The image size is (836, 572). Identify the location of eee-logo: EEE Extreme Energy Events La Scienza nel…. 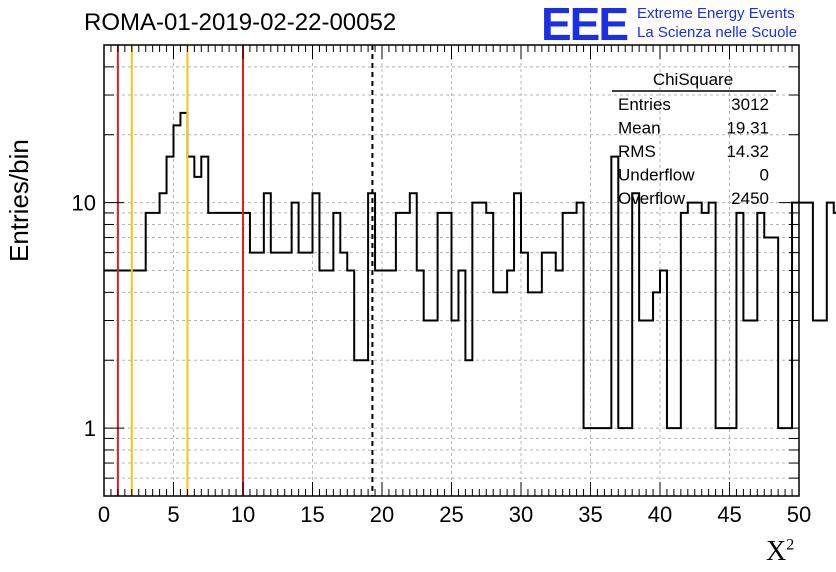
(687, 25).